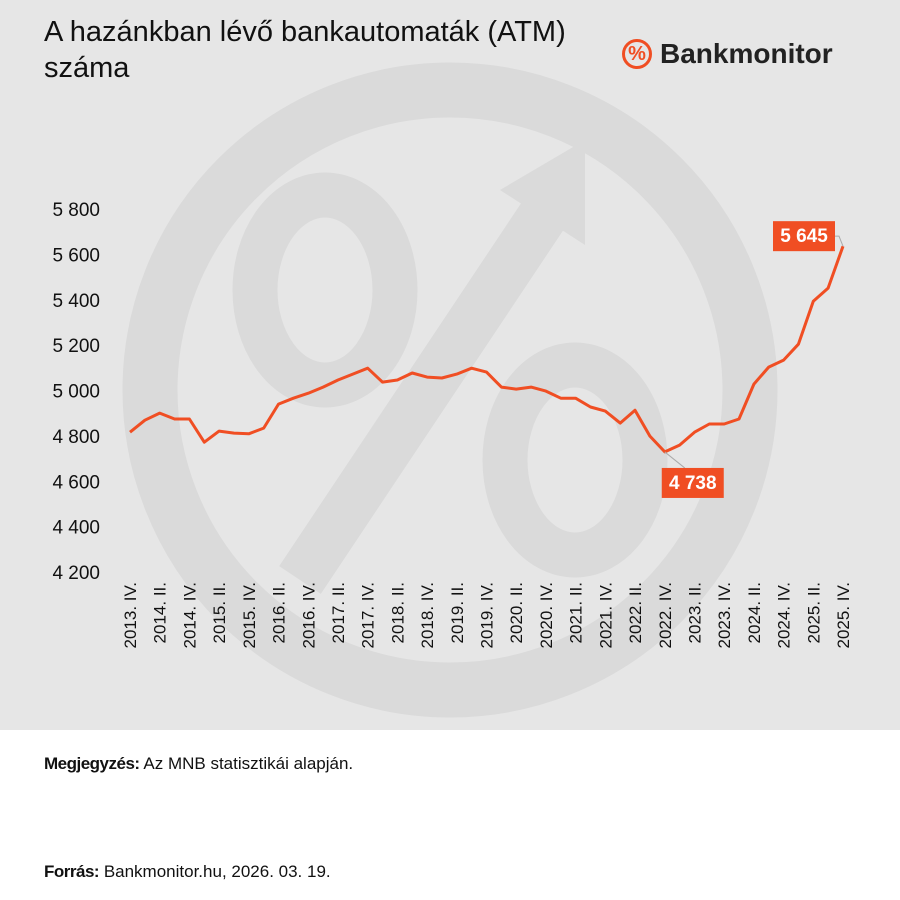  I want to click on y-tick-label: 4 600, so click(76, 482).